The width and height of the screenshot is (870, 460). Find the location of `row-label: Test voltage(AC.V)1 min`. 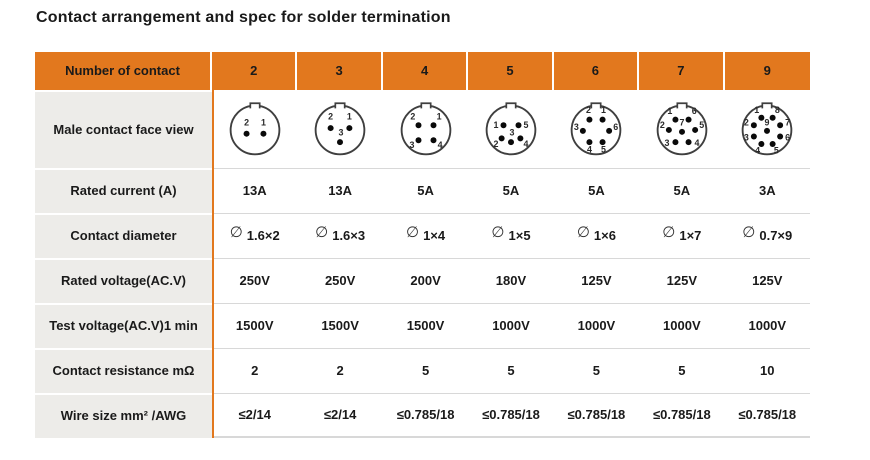

row-label: Test voltage(AC.V)1 min is located at coordinates (123, 325).